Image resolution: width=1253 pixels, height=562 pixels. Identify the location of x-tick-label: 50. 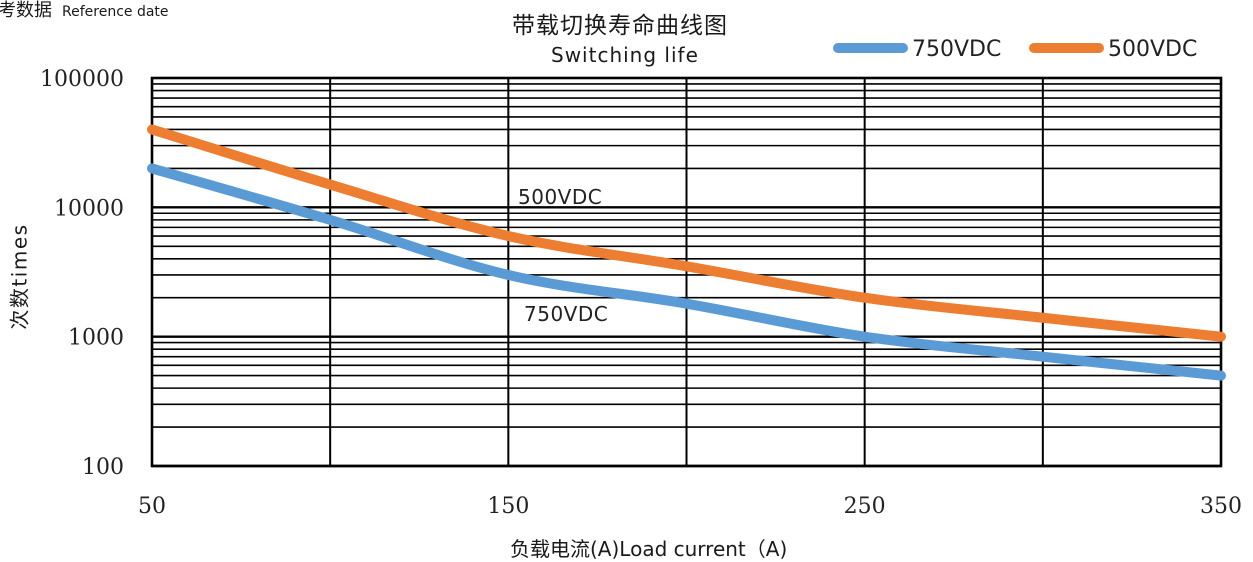
(152, 506).